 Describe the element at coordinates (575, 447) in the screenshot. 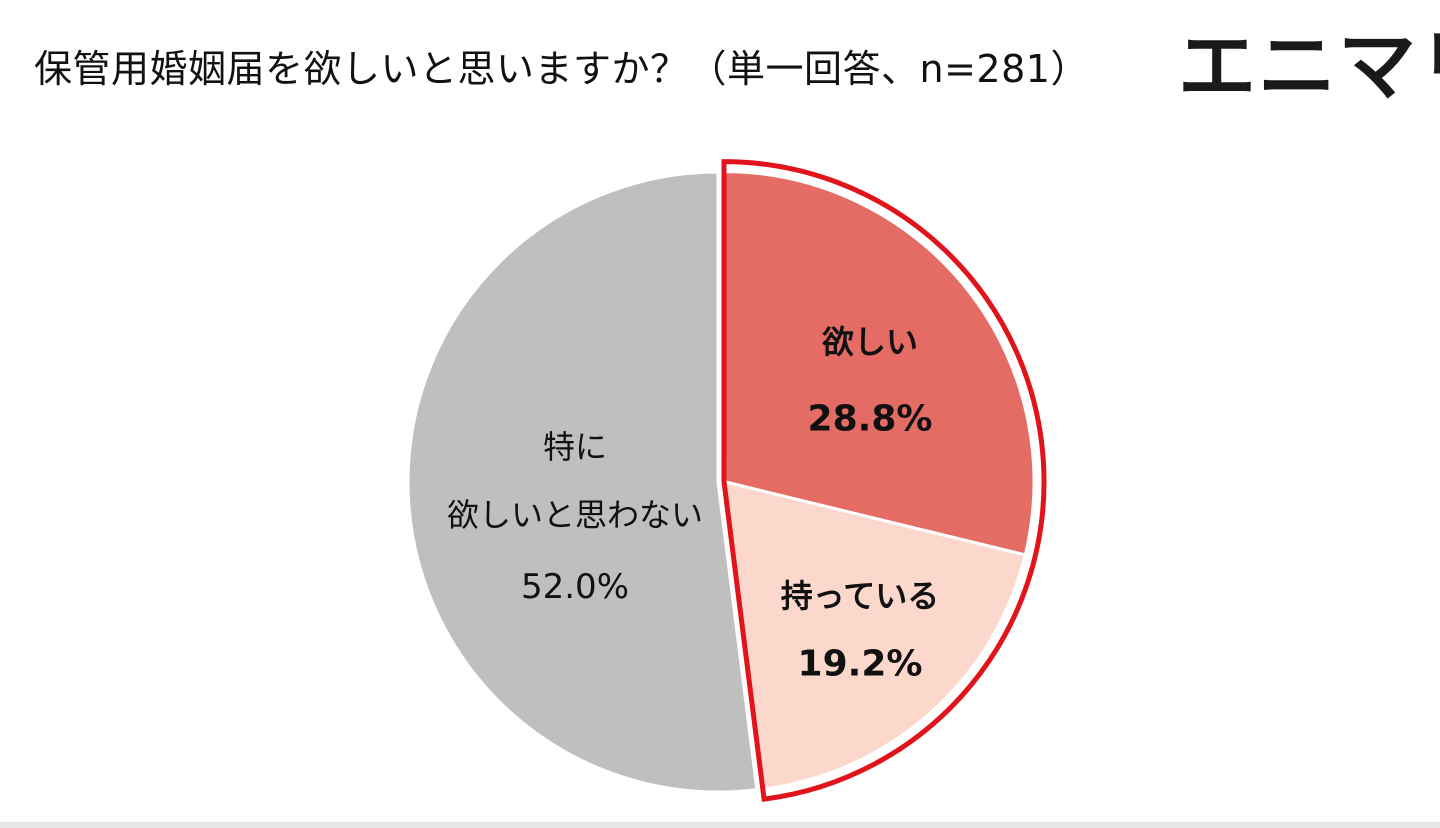

I see `slice-label-2-line-0: 特に` at that location.